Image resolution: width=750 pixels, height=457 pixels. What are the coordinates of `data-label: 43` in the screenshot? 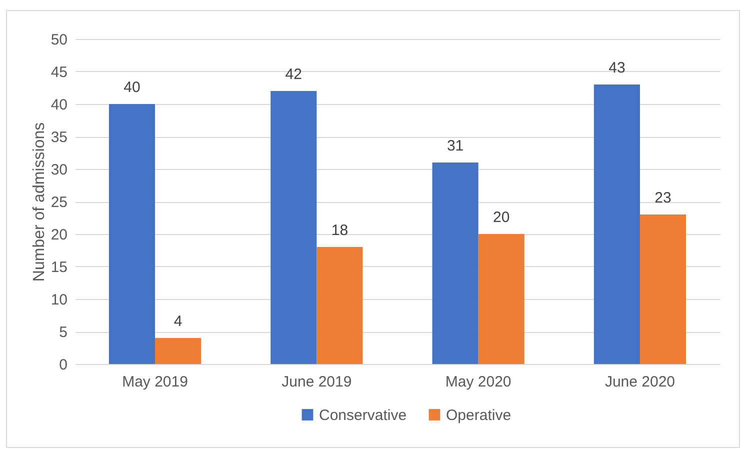 It's located at (617, 68).